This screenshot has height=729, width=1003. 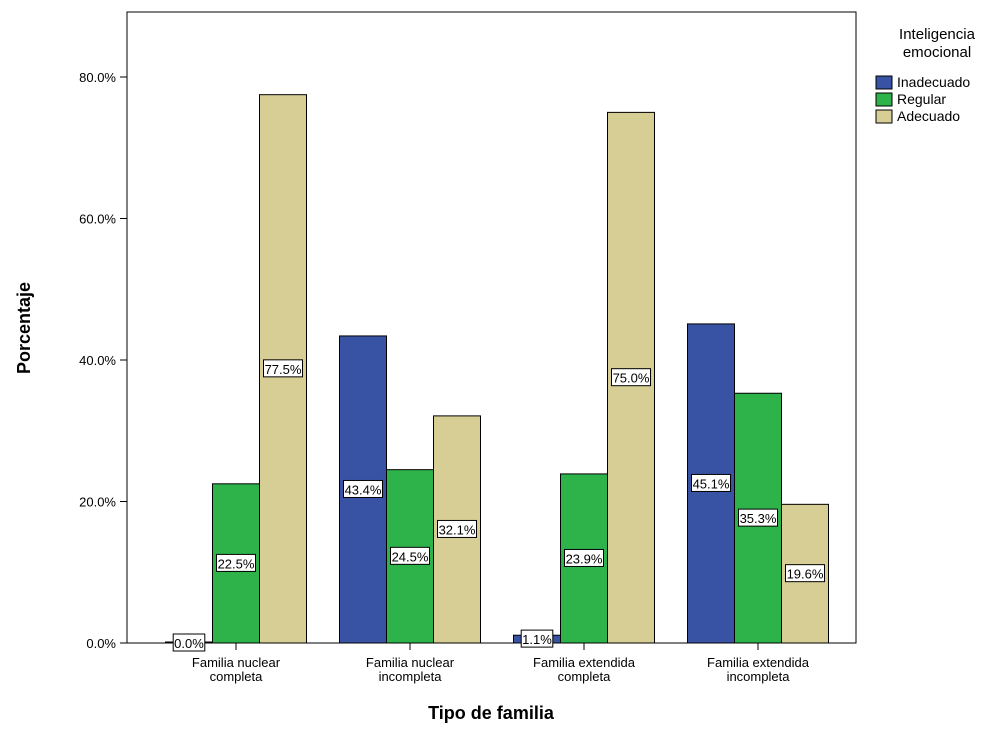 What do you see at coordinates (921, 99) in the screenshot?
I see `legend-label: Regular` at bounding box center [921, 99].